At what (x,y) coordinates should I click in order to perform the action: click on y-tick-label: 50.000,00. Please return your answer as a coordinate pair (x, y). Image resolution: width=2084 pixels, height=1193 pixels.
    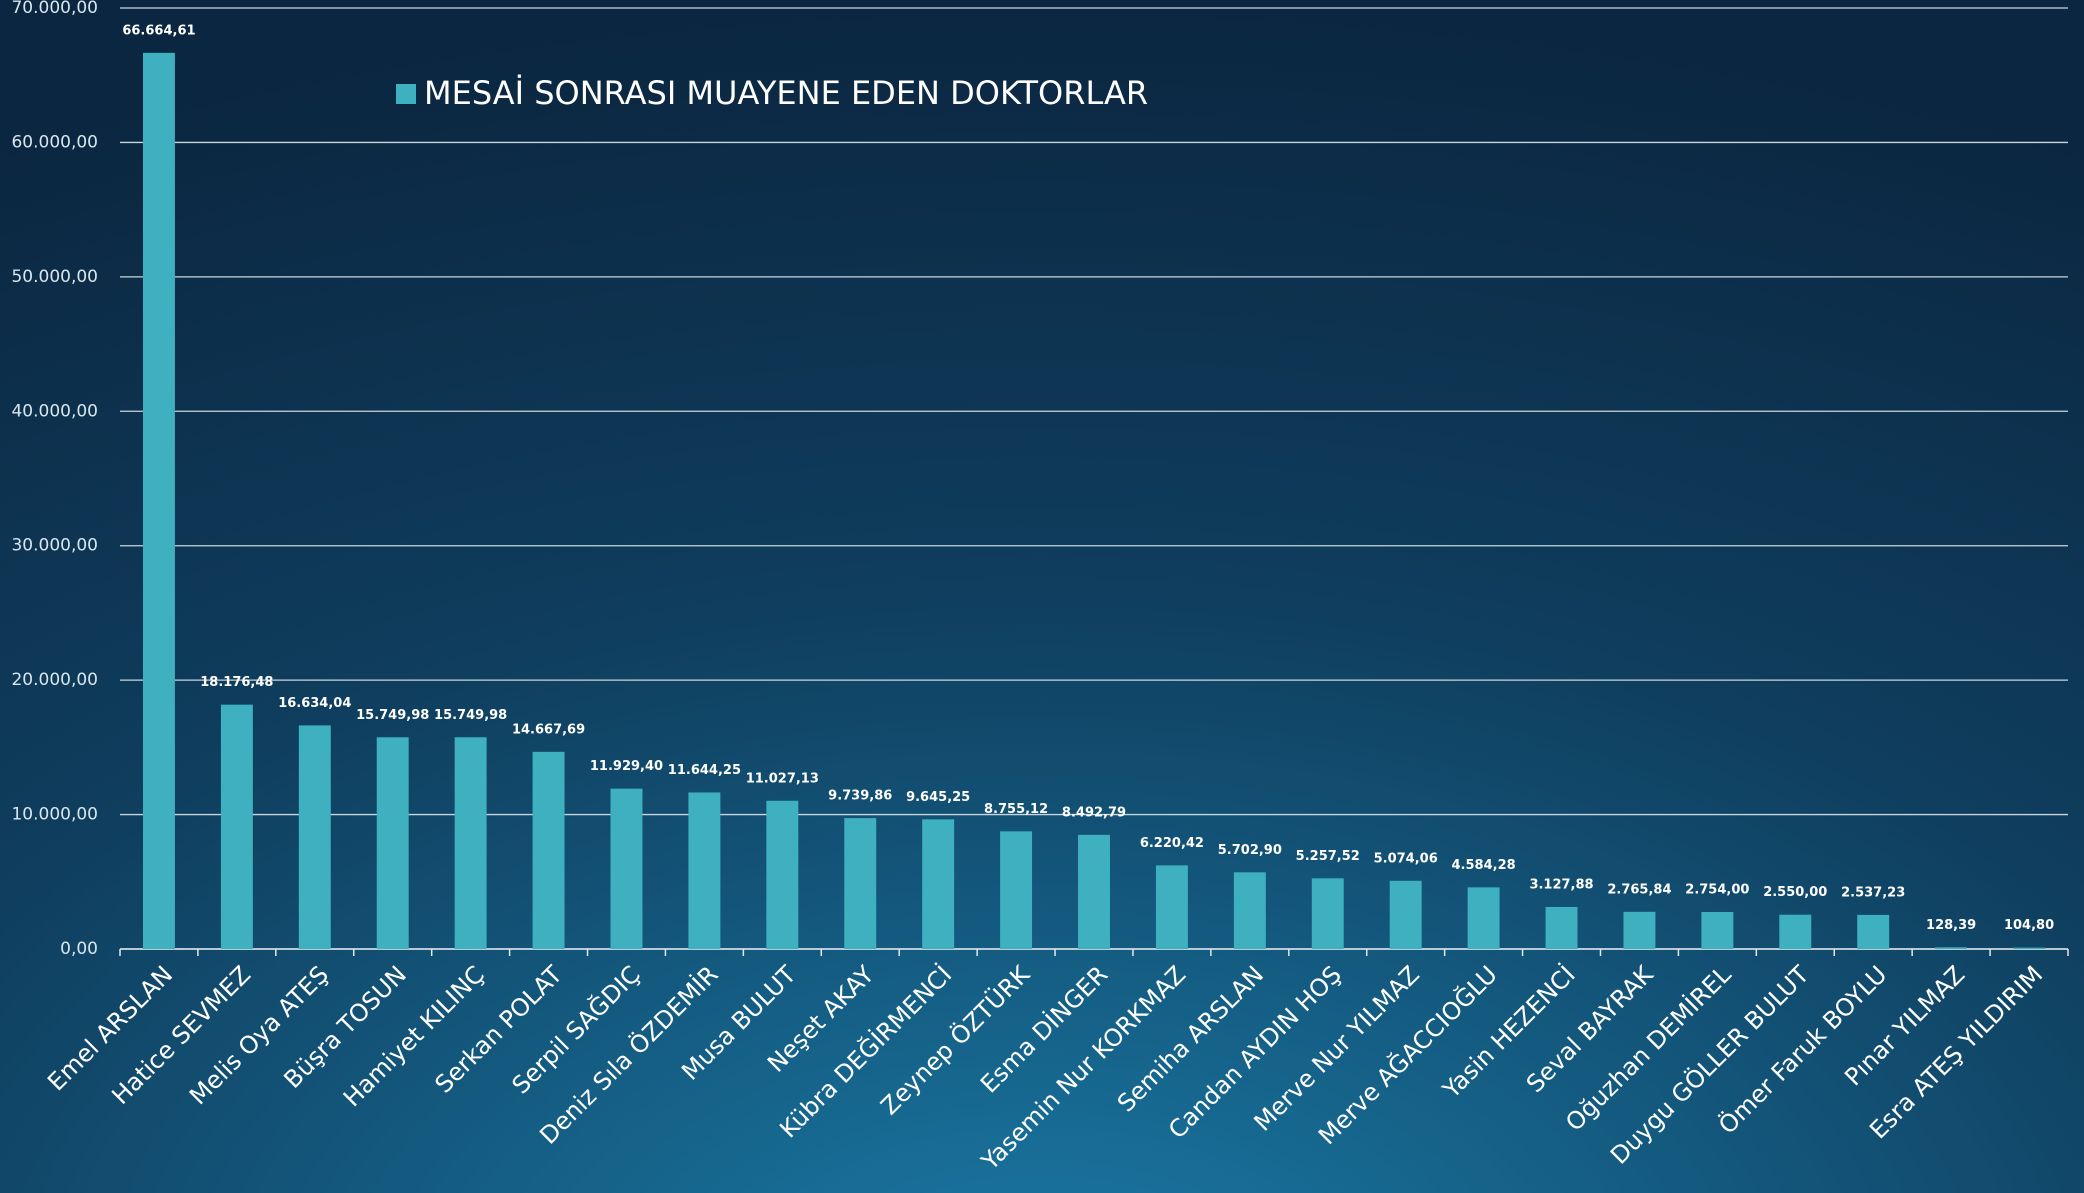
    Looking at the image, I should click on (54, 277).